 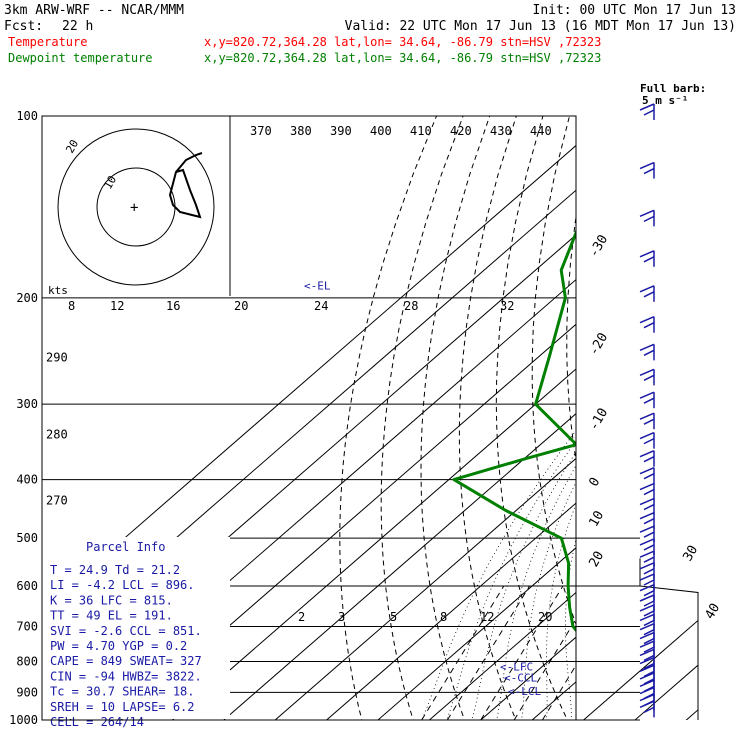 I want to click on theta-e-label: 420, so click(x=461, y=131).